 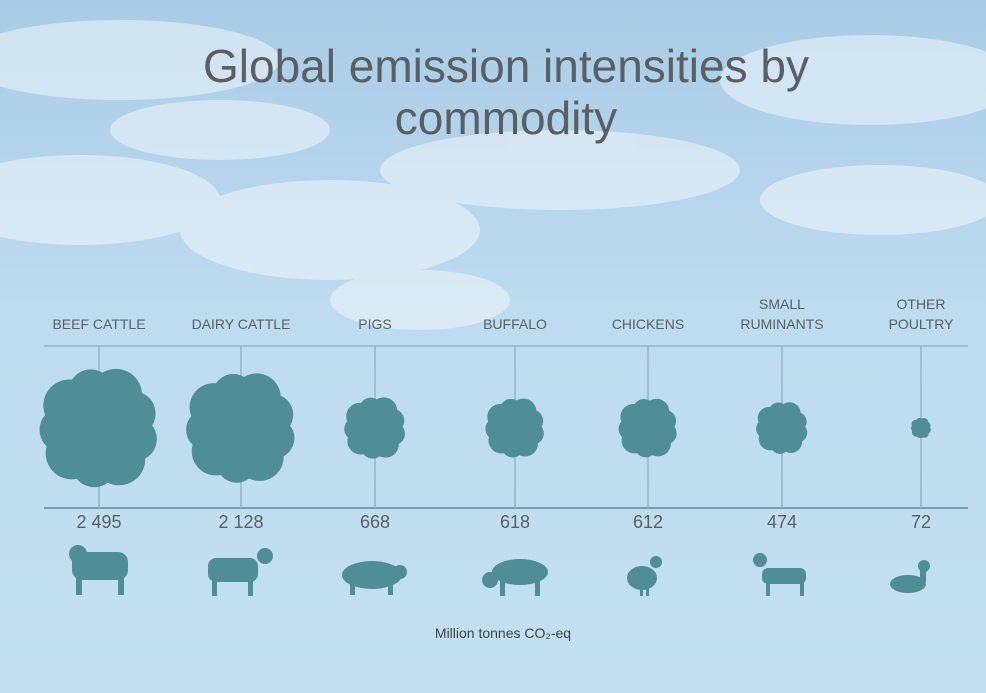 What do you see at coordinates (240, 572) in the screenshot?
I see `dairy-cow-icon` at bounding box center [240, 572].